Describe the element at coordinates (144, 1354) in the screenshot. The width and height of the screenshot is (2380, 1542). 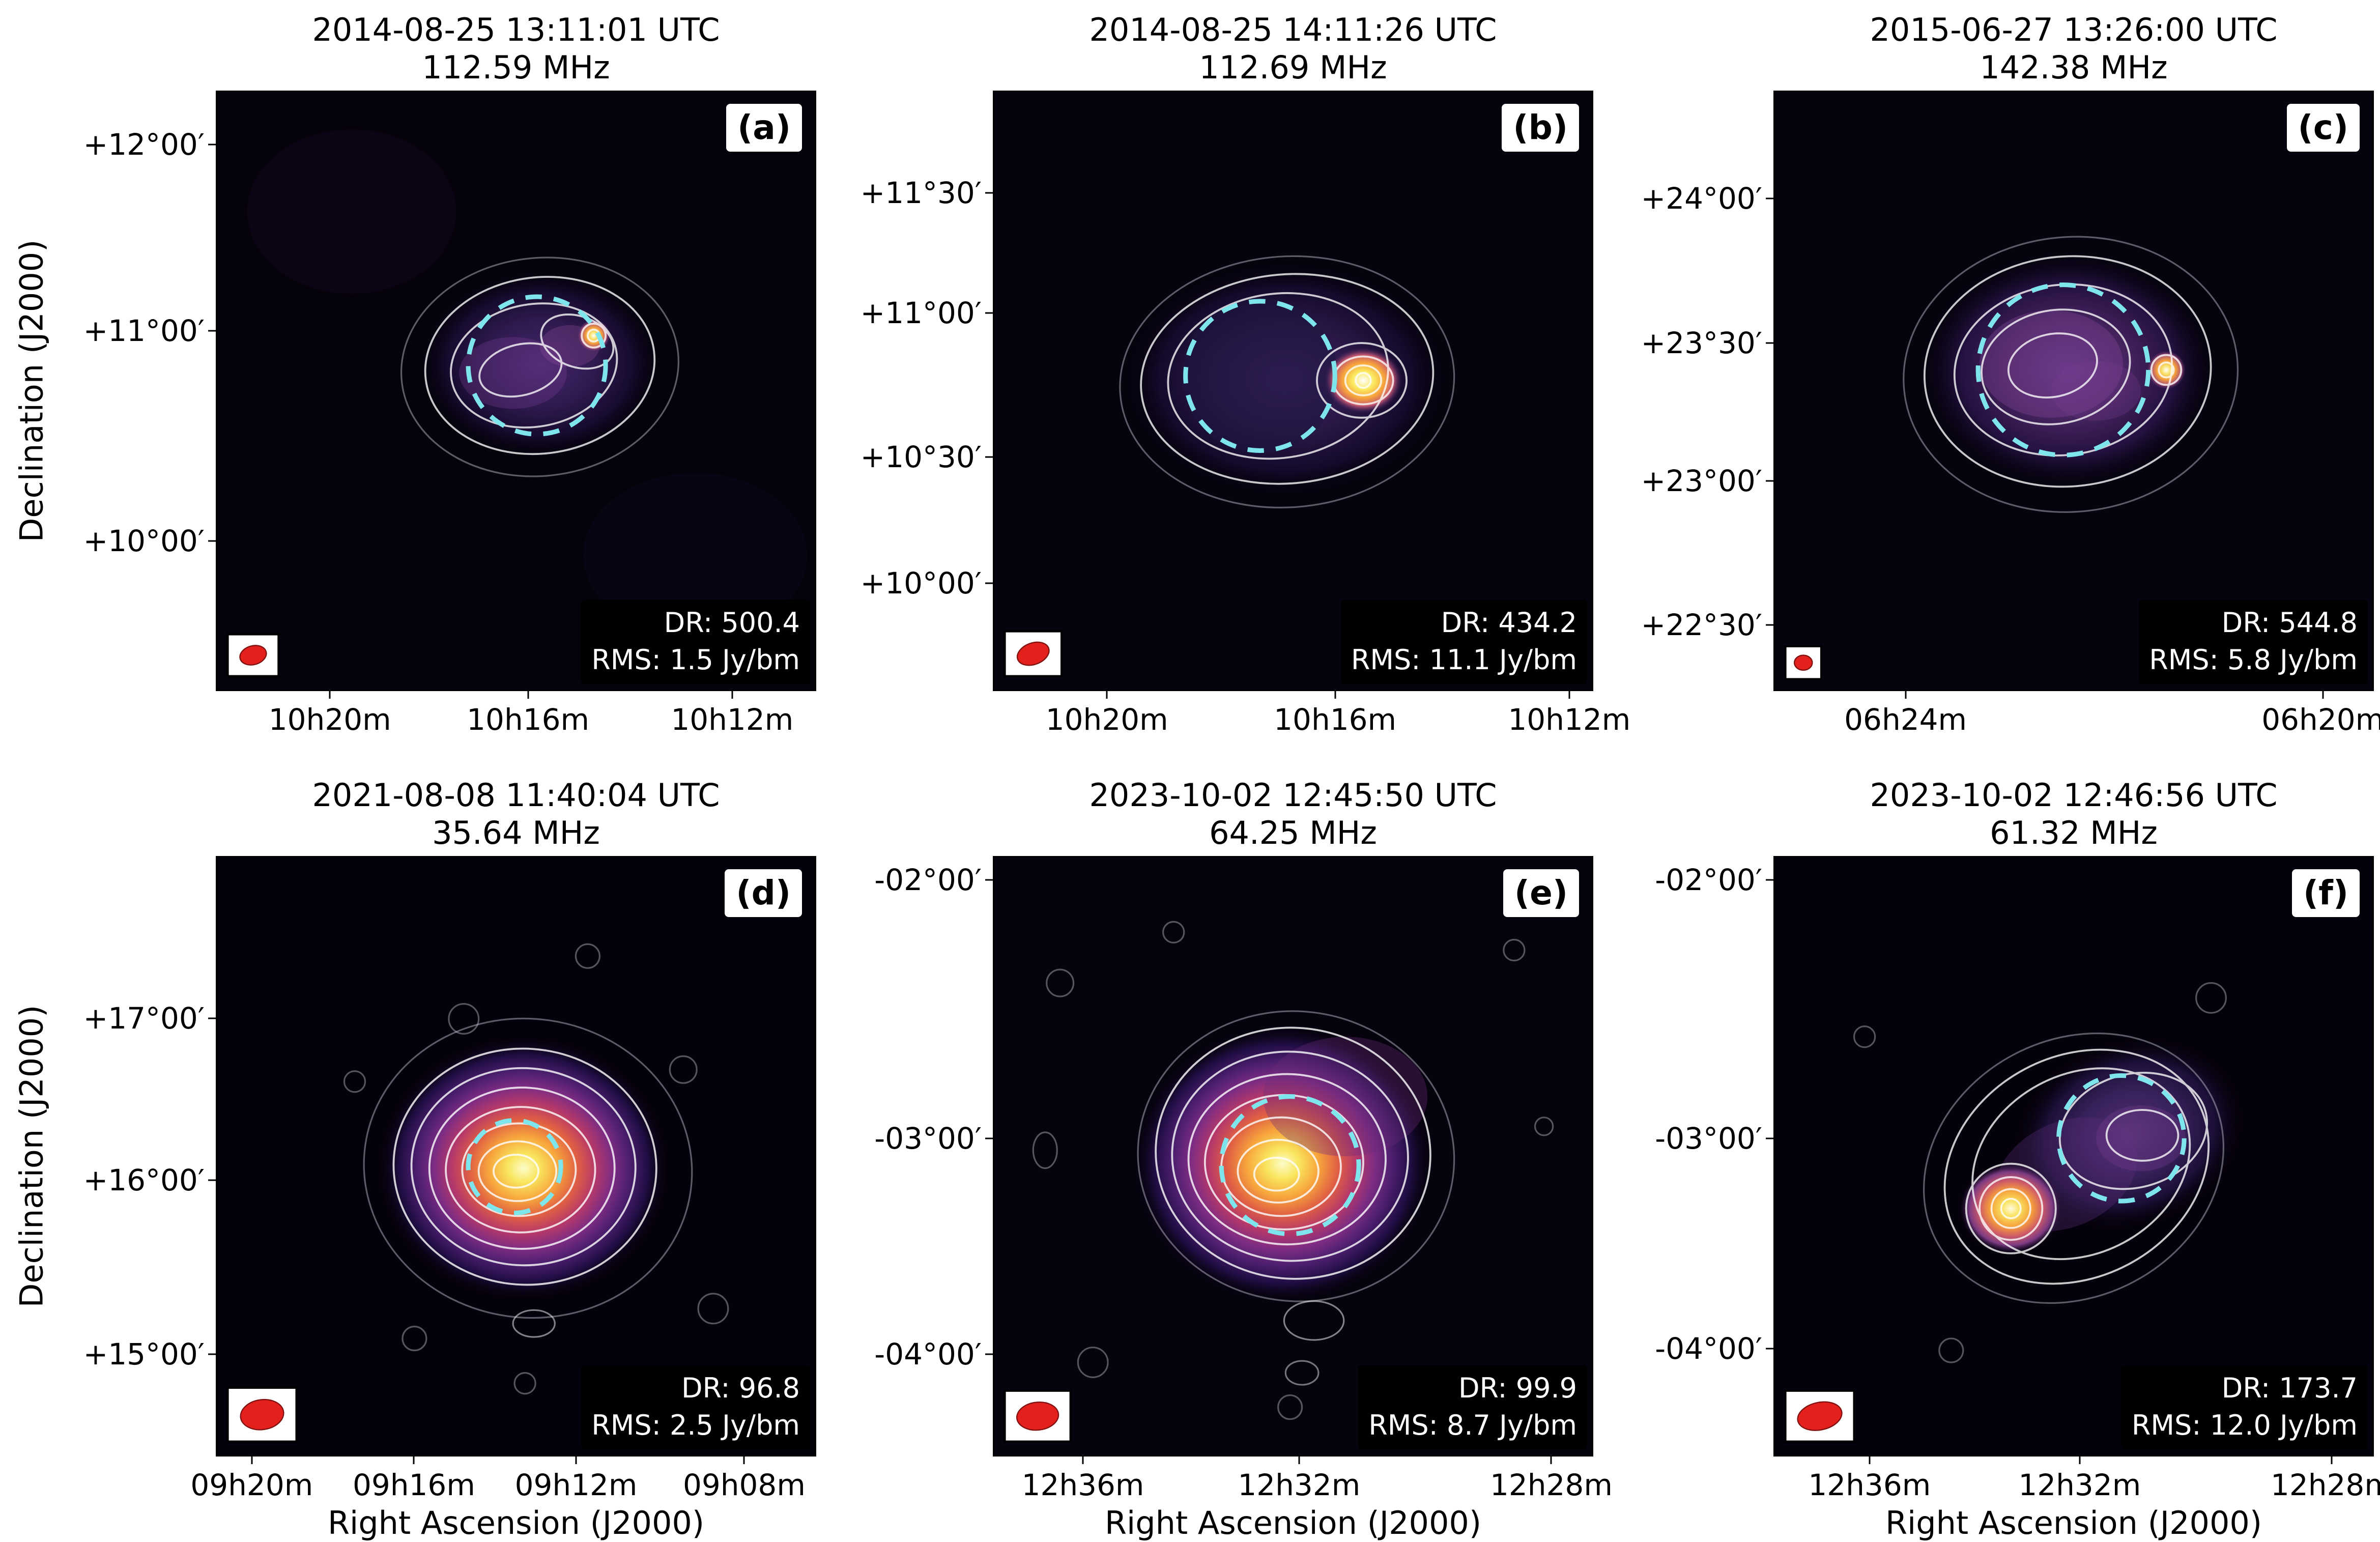
I see `y-tick-label: +15°00′` at that location.